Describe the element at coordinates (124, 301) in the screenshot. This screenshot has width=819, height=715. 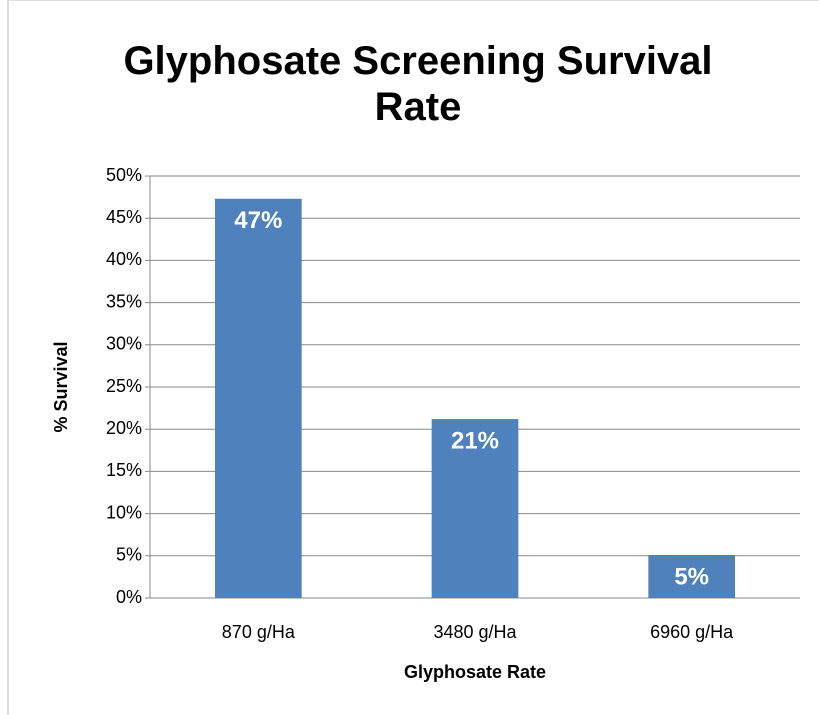
I see `y-tick-label: 35%` at that location.